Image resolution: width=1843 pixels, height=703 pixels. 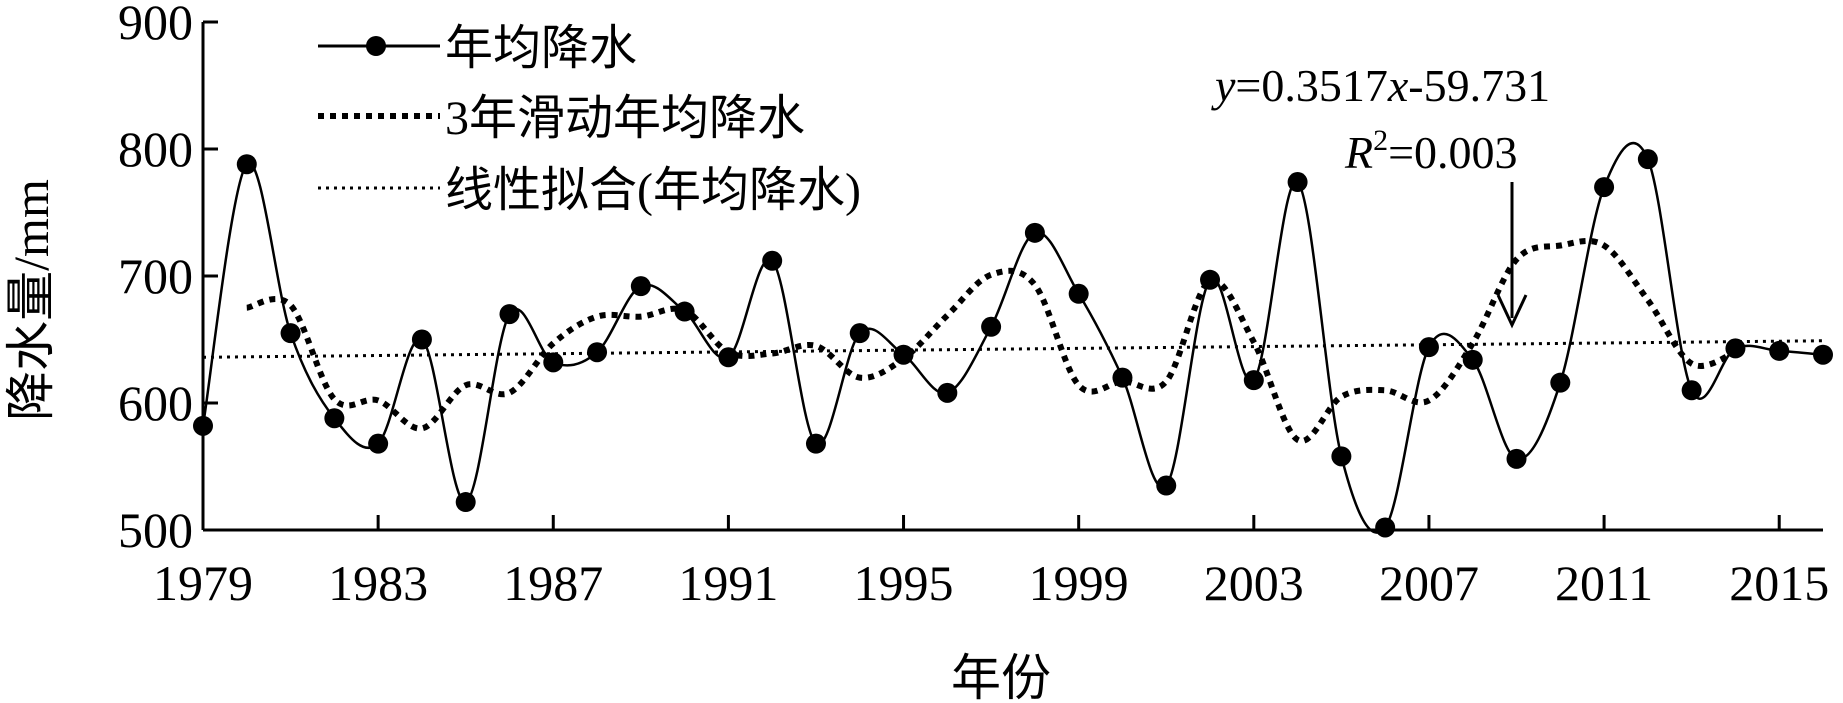 What do you see at coordinates (1001, 676) in the screenshot?
I see `x-axis-title: 年份` at bounding box center [1001, 676].